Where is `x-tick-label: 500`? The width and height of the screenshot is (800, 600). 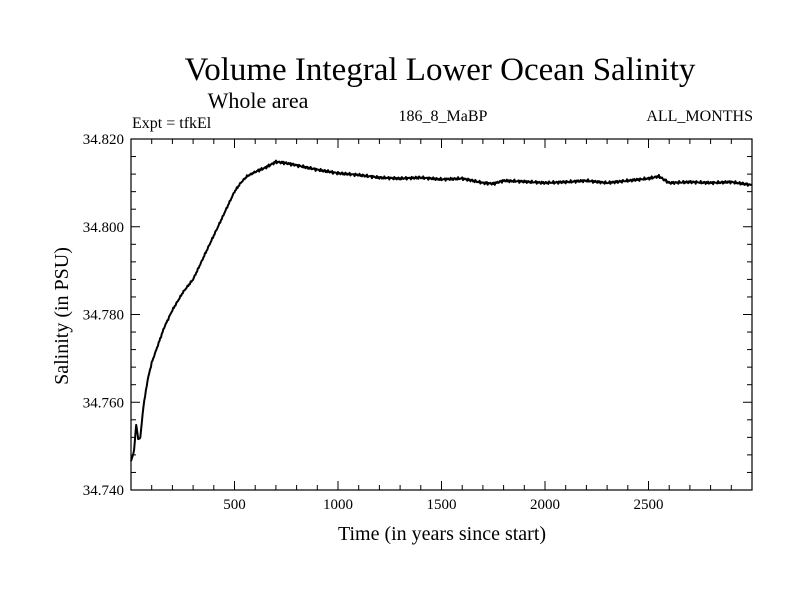
x-tick-label: 500 is located at coordinates (234, 505).